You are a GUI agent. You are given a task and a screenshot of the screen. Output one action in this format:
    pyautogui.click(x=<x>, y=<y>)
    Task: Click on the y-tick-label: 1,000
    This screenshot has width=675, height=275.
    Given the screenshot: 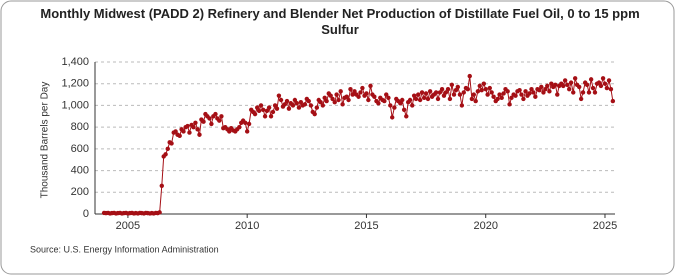 What is the action you would take?
    pyautogui.click(x=75, y=105)
    